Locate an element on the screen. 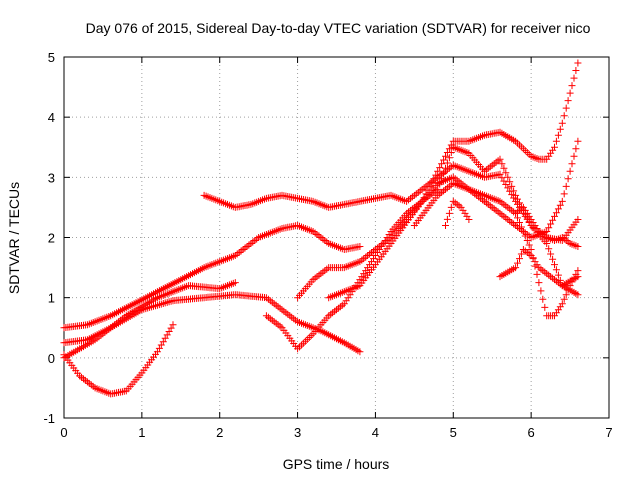 This screenshot has height=480, width=640. x-tick-label: 0 is located at coordinates (63, 432).